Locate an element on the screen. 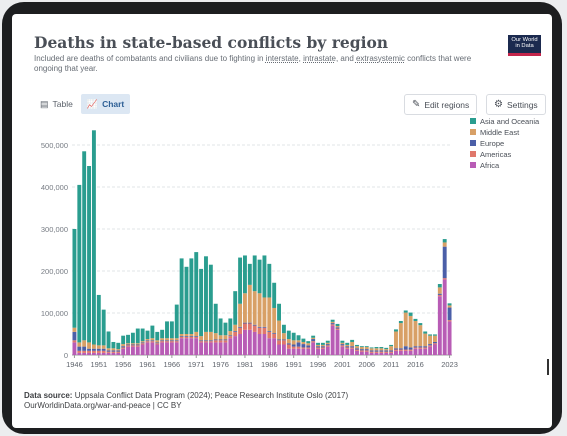  x-tick-label: 2023 is located at coordinates (449, 364).